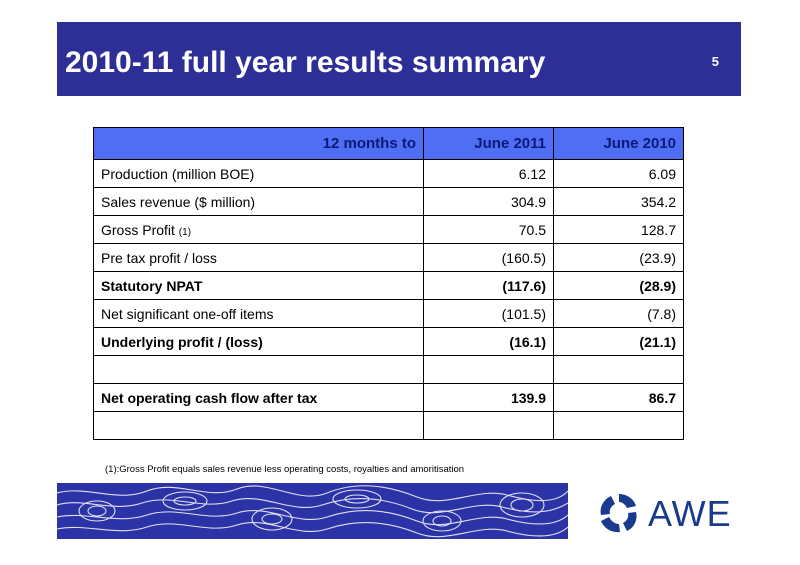 Image resolution: width=800 pixels, height=565 pixels. Describe the element at coordinates (690, 513) in the screenshot. I see `awe-wordmark: AWE` at that location.